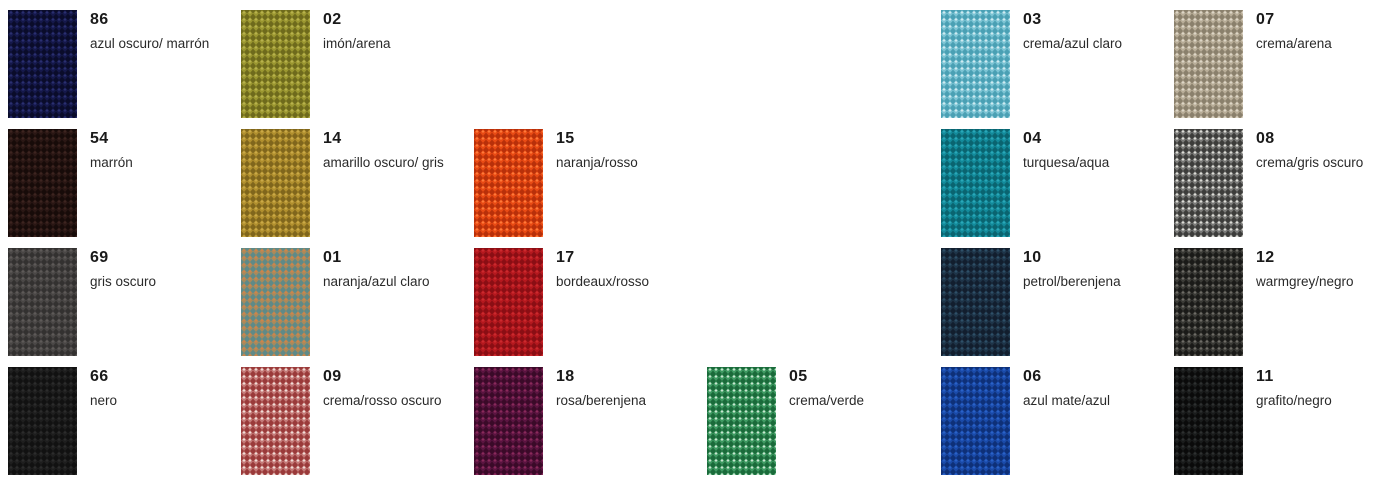  What do you see at coordinates (332, 376) in the screenshot?
I see `swatch-code: 09` at bounding box center [332, 376].